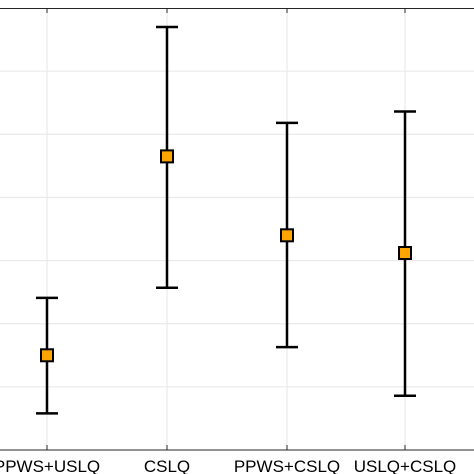 This screenshot has height=474, width=474. Describe the element at coordinates (287, 465) in the screenshot. I see `x-tick-label: PPWS+CSLQ` at that location.